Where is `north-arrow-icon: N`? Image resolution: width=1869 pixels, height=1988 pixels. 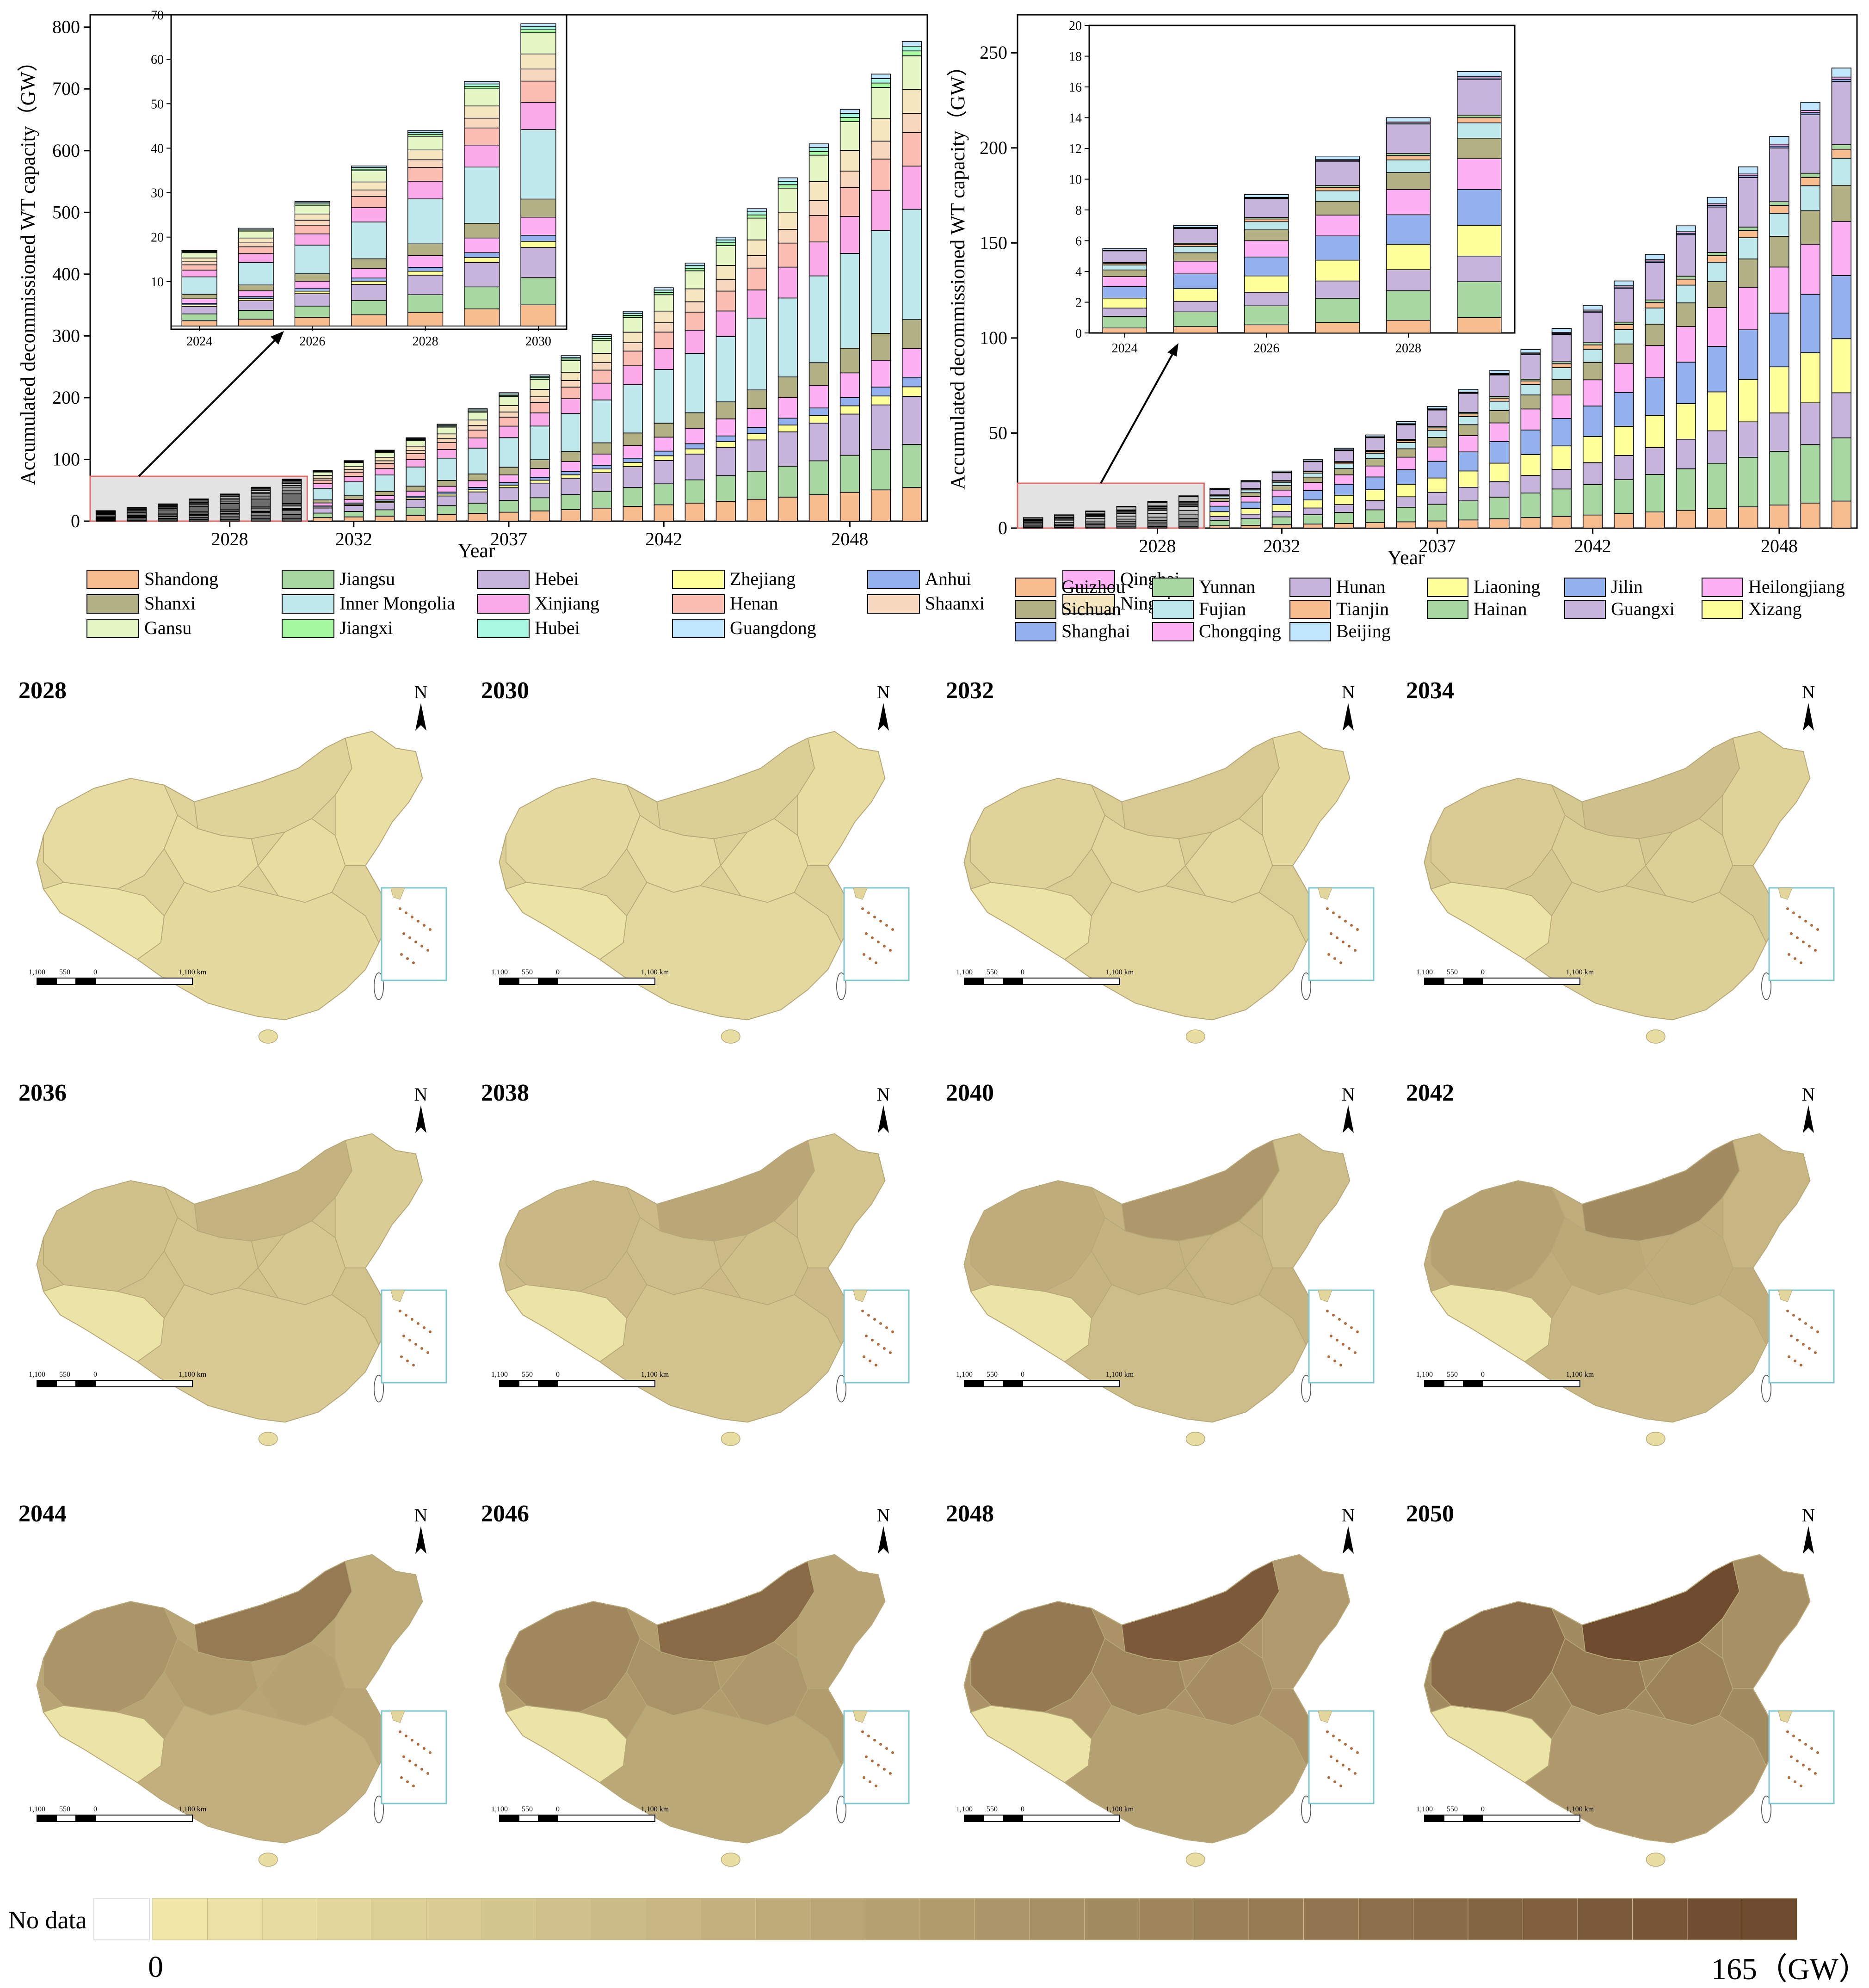
north-arrow-icon: N is located at coordinates (883, 1108).